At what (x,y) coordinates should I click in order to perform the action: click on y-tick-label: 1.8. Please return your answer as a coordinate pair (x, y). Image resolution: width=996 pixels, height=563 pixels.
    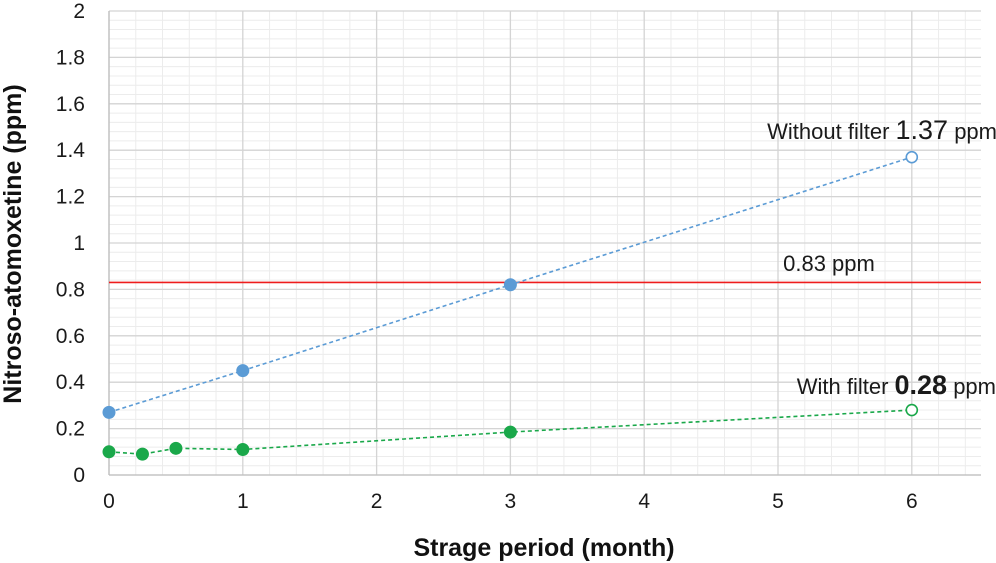
    Looking at the image, I should click on (70, 57).